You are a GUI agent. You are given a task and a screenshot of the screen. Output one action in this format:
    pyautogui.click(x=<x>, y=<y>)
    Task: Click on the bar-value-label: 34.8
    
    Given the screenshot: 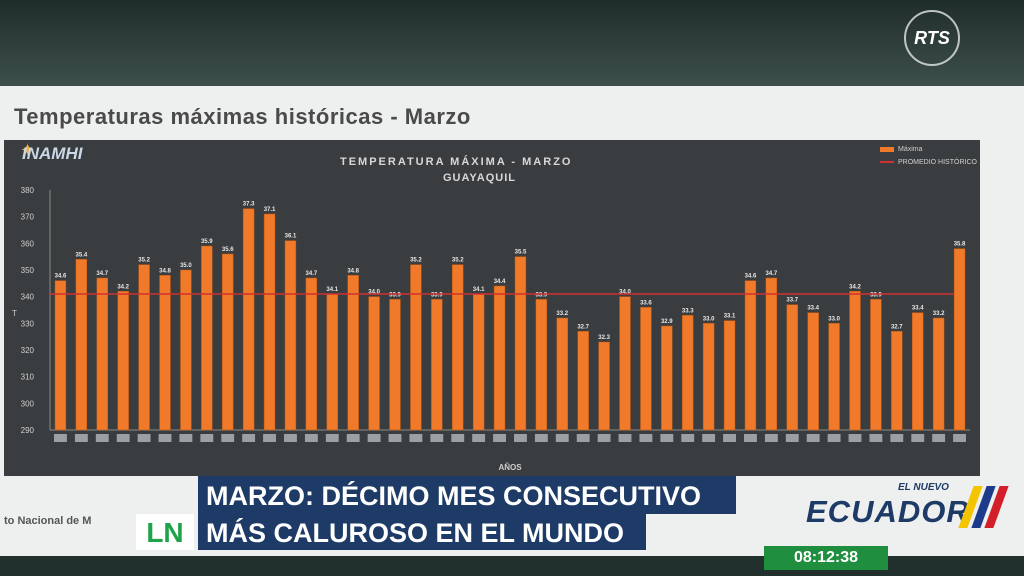 What is the action you would take?
    pyautogui.click(x=353, y=271)
    